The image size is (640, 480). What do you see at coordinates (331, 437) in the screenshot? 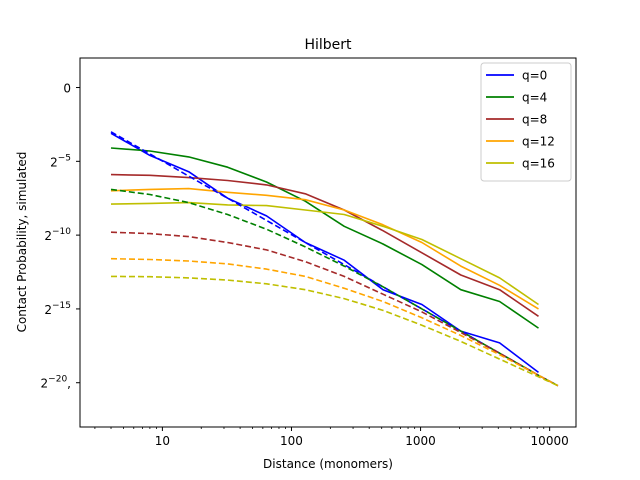
I see `x-axis: 10 100 1000 10000` at bounding box center [331, 437].